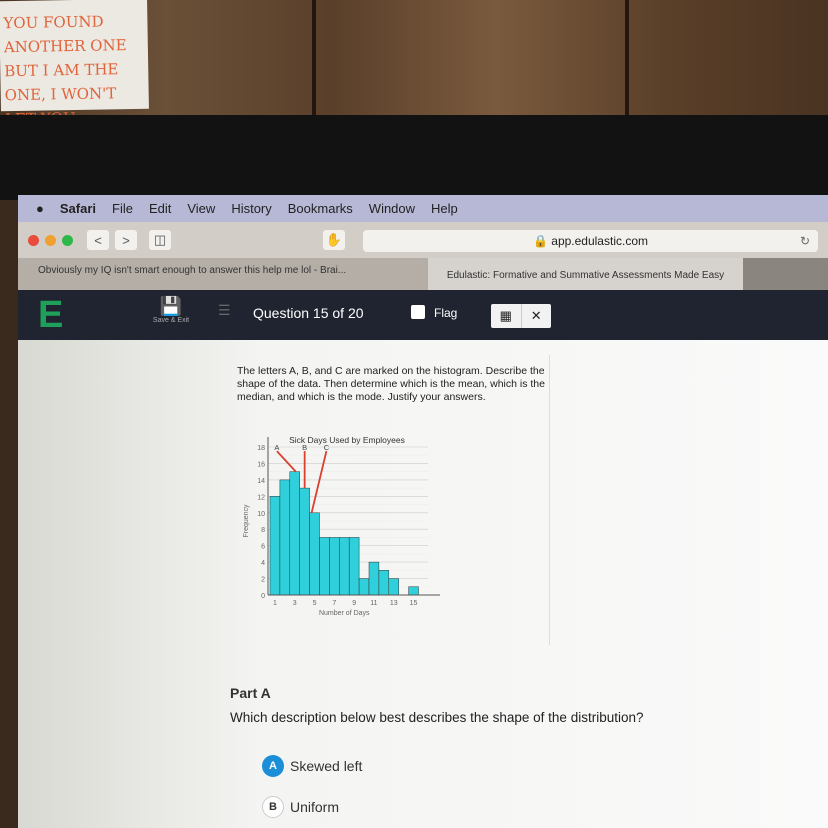  What do you see at coordinates (315, 603) in the screenshot?
I see `x-tick-label: 5` at bounding box center [315, 603].